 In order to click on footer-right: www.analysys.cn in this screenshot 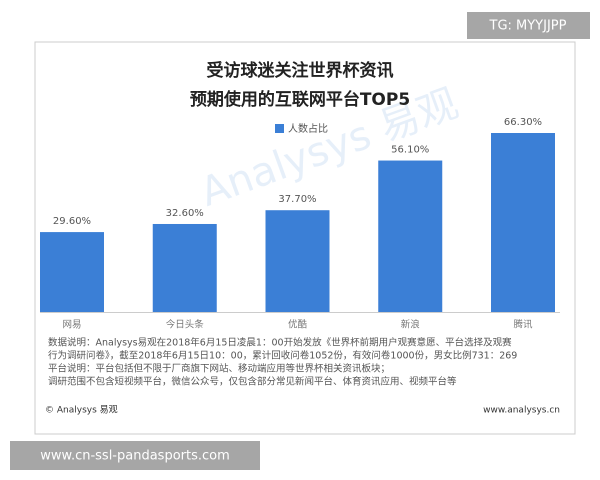, I will do `click(521, 411)`.